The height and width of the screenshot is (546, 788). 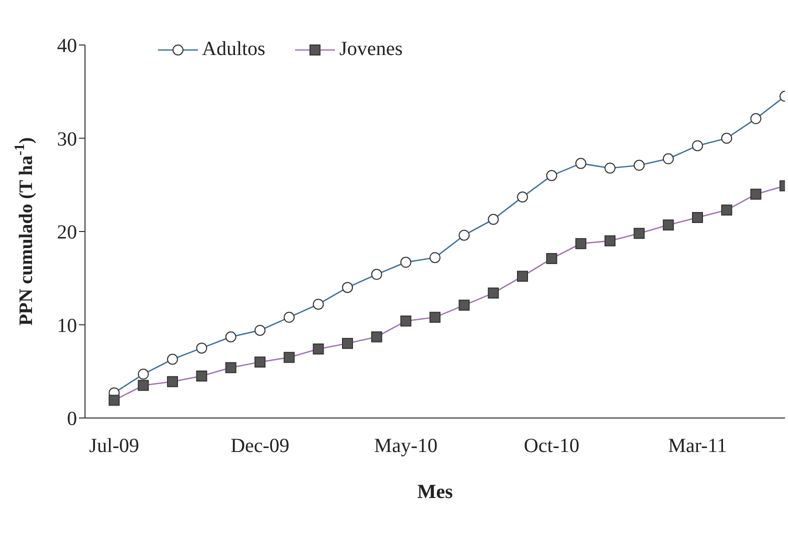 What do you see at coordinates (371, 49) in the screenshot?
I see `legend-label: Jovenes` at bounding box center [371, 49].